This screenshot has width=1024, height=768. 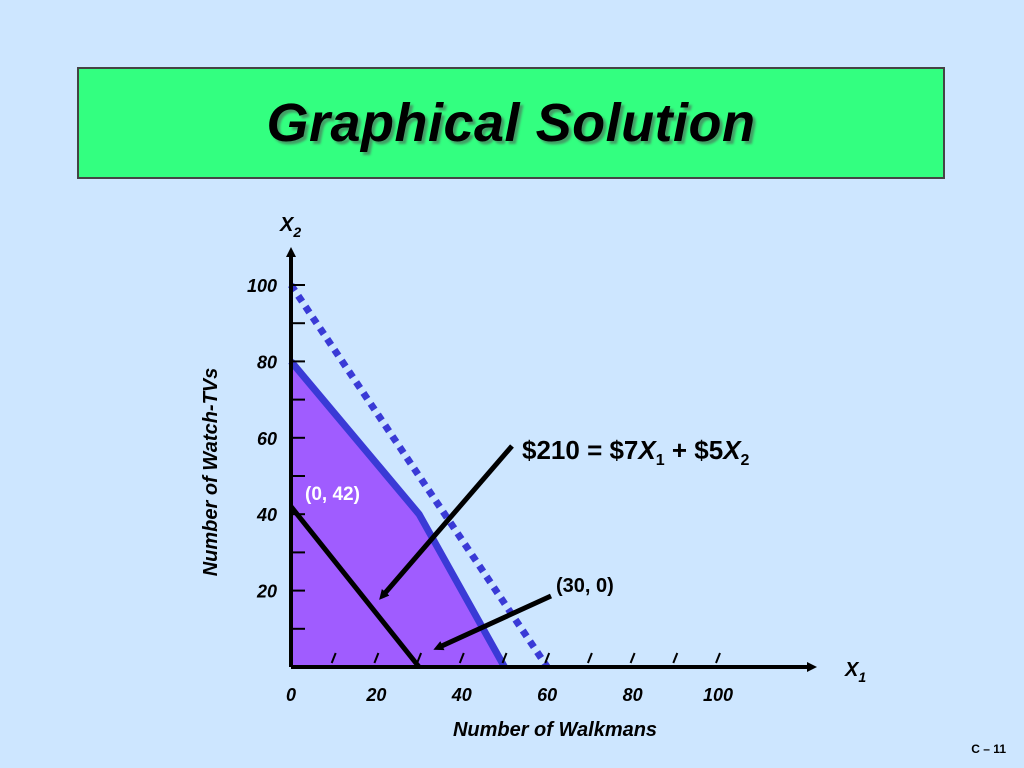 I want to click on y-axis-title: Number of Watch-TVs, so click(x=211, y=472).